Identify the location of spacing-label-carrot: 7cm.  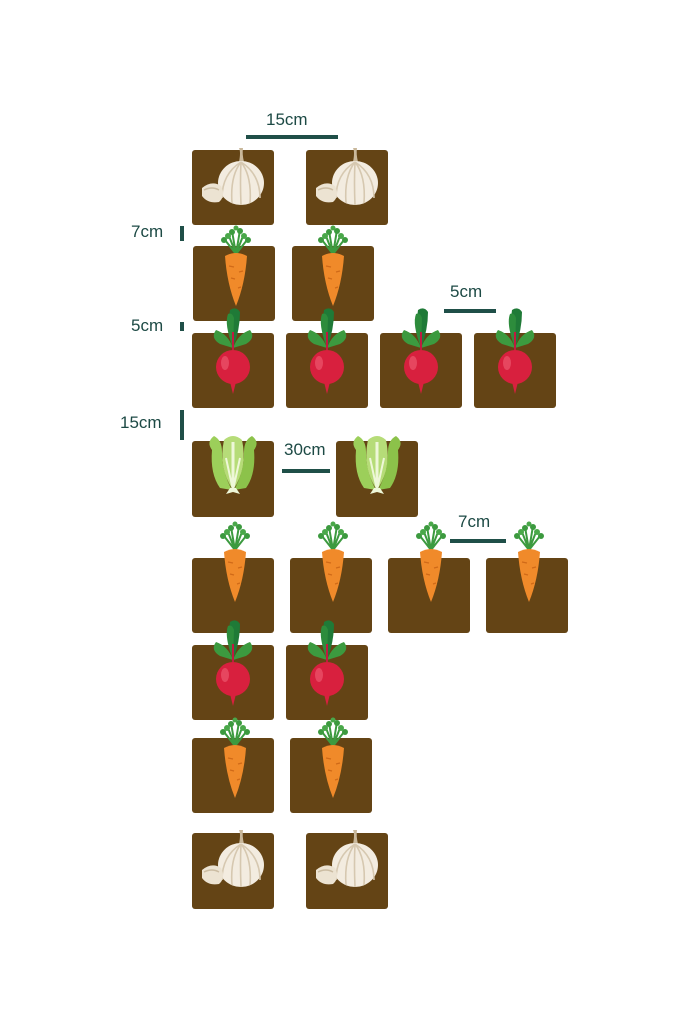
(474, 521).